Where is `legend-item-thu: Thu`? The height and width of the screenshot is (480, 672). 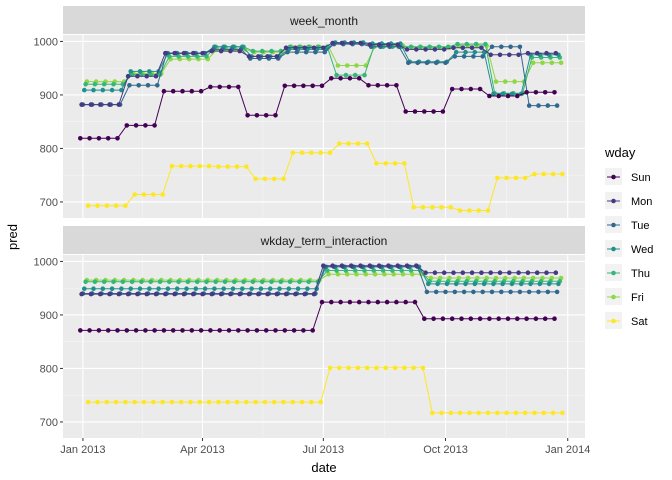 legend-item-thu: Thu is located at coordinates (627, 272).